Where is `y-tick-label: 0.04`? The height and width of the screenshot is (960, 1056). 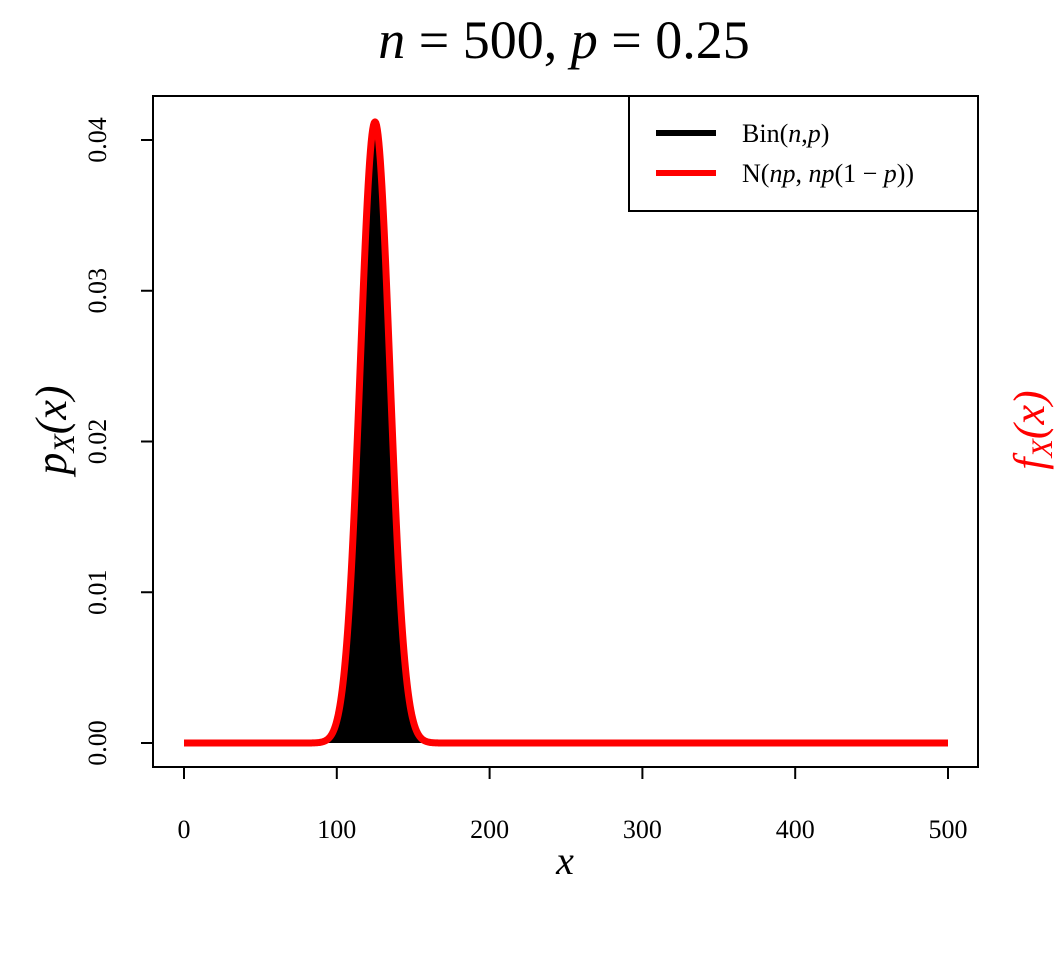
y-tick-label: 0.04 is located at coordinates (97, 140).